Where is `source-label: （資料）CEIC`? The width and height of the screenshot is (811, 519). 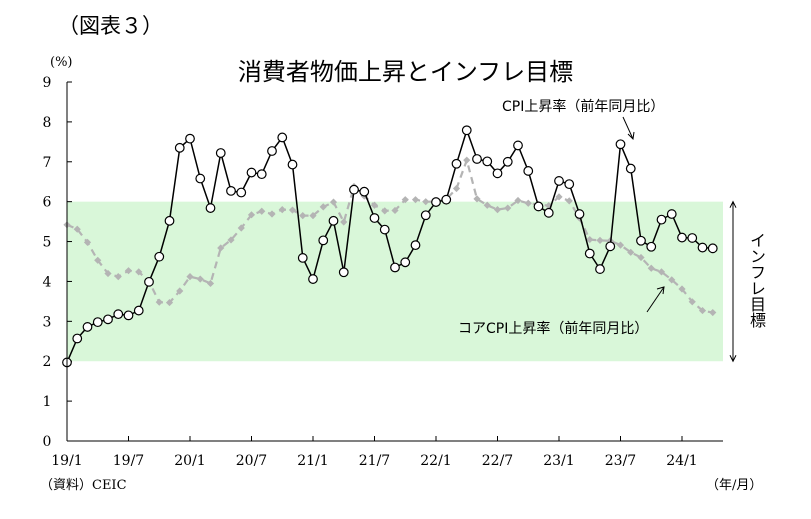 source-label: （資料）CEIC is located at coordinates (83, 485).